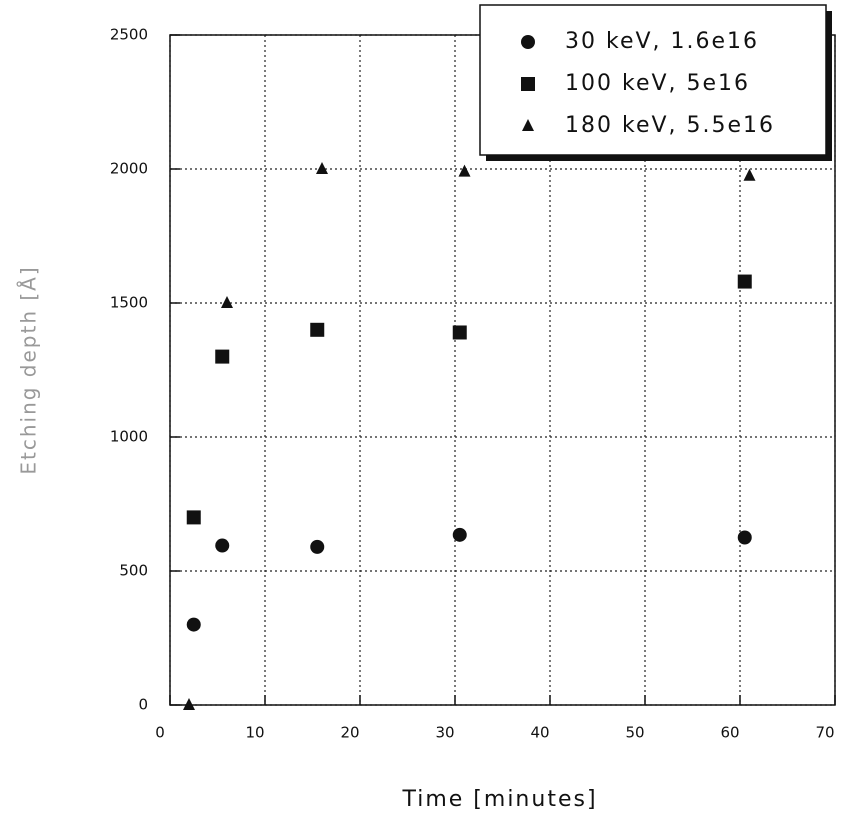 This screenshot has width=849, height=821. I want to click on x-tick-label: 40, so click(539, 733).